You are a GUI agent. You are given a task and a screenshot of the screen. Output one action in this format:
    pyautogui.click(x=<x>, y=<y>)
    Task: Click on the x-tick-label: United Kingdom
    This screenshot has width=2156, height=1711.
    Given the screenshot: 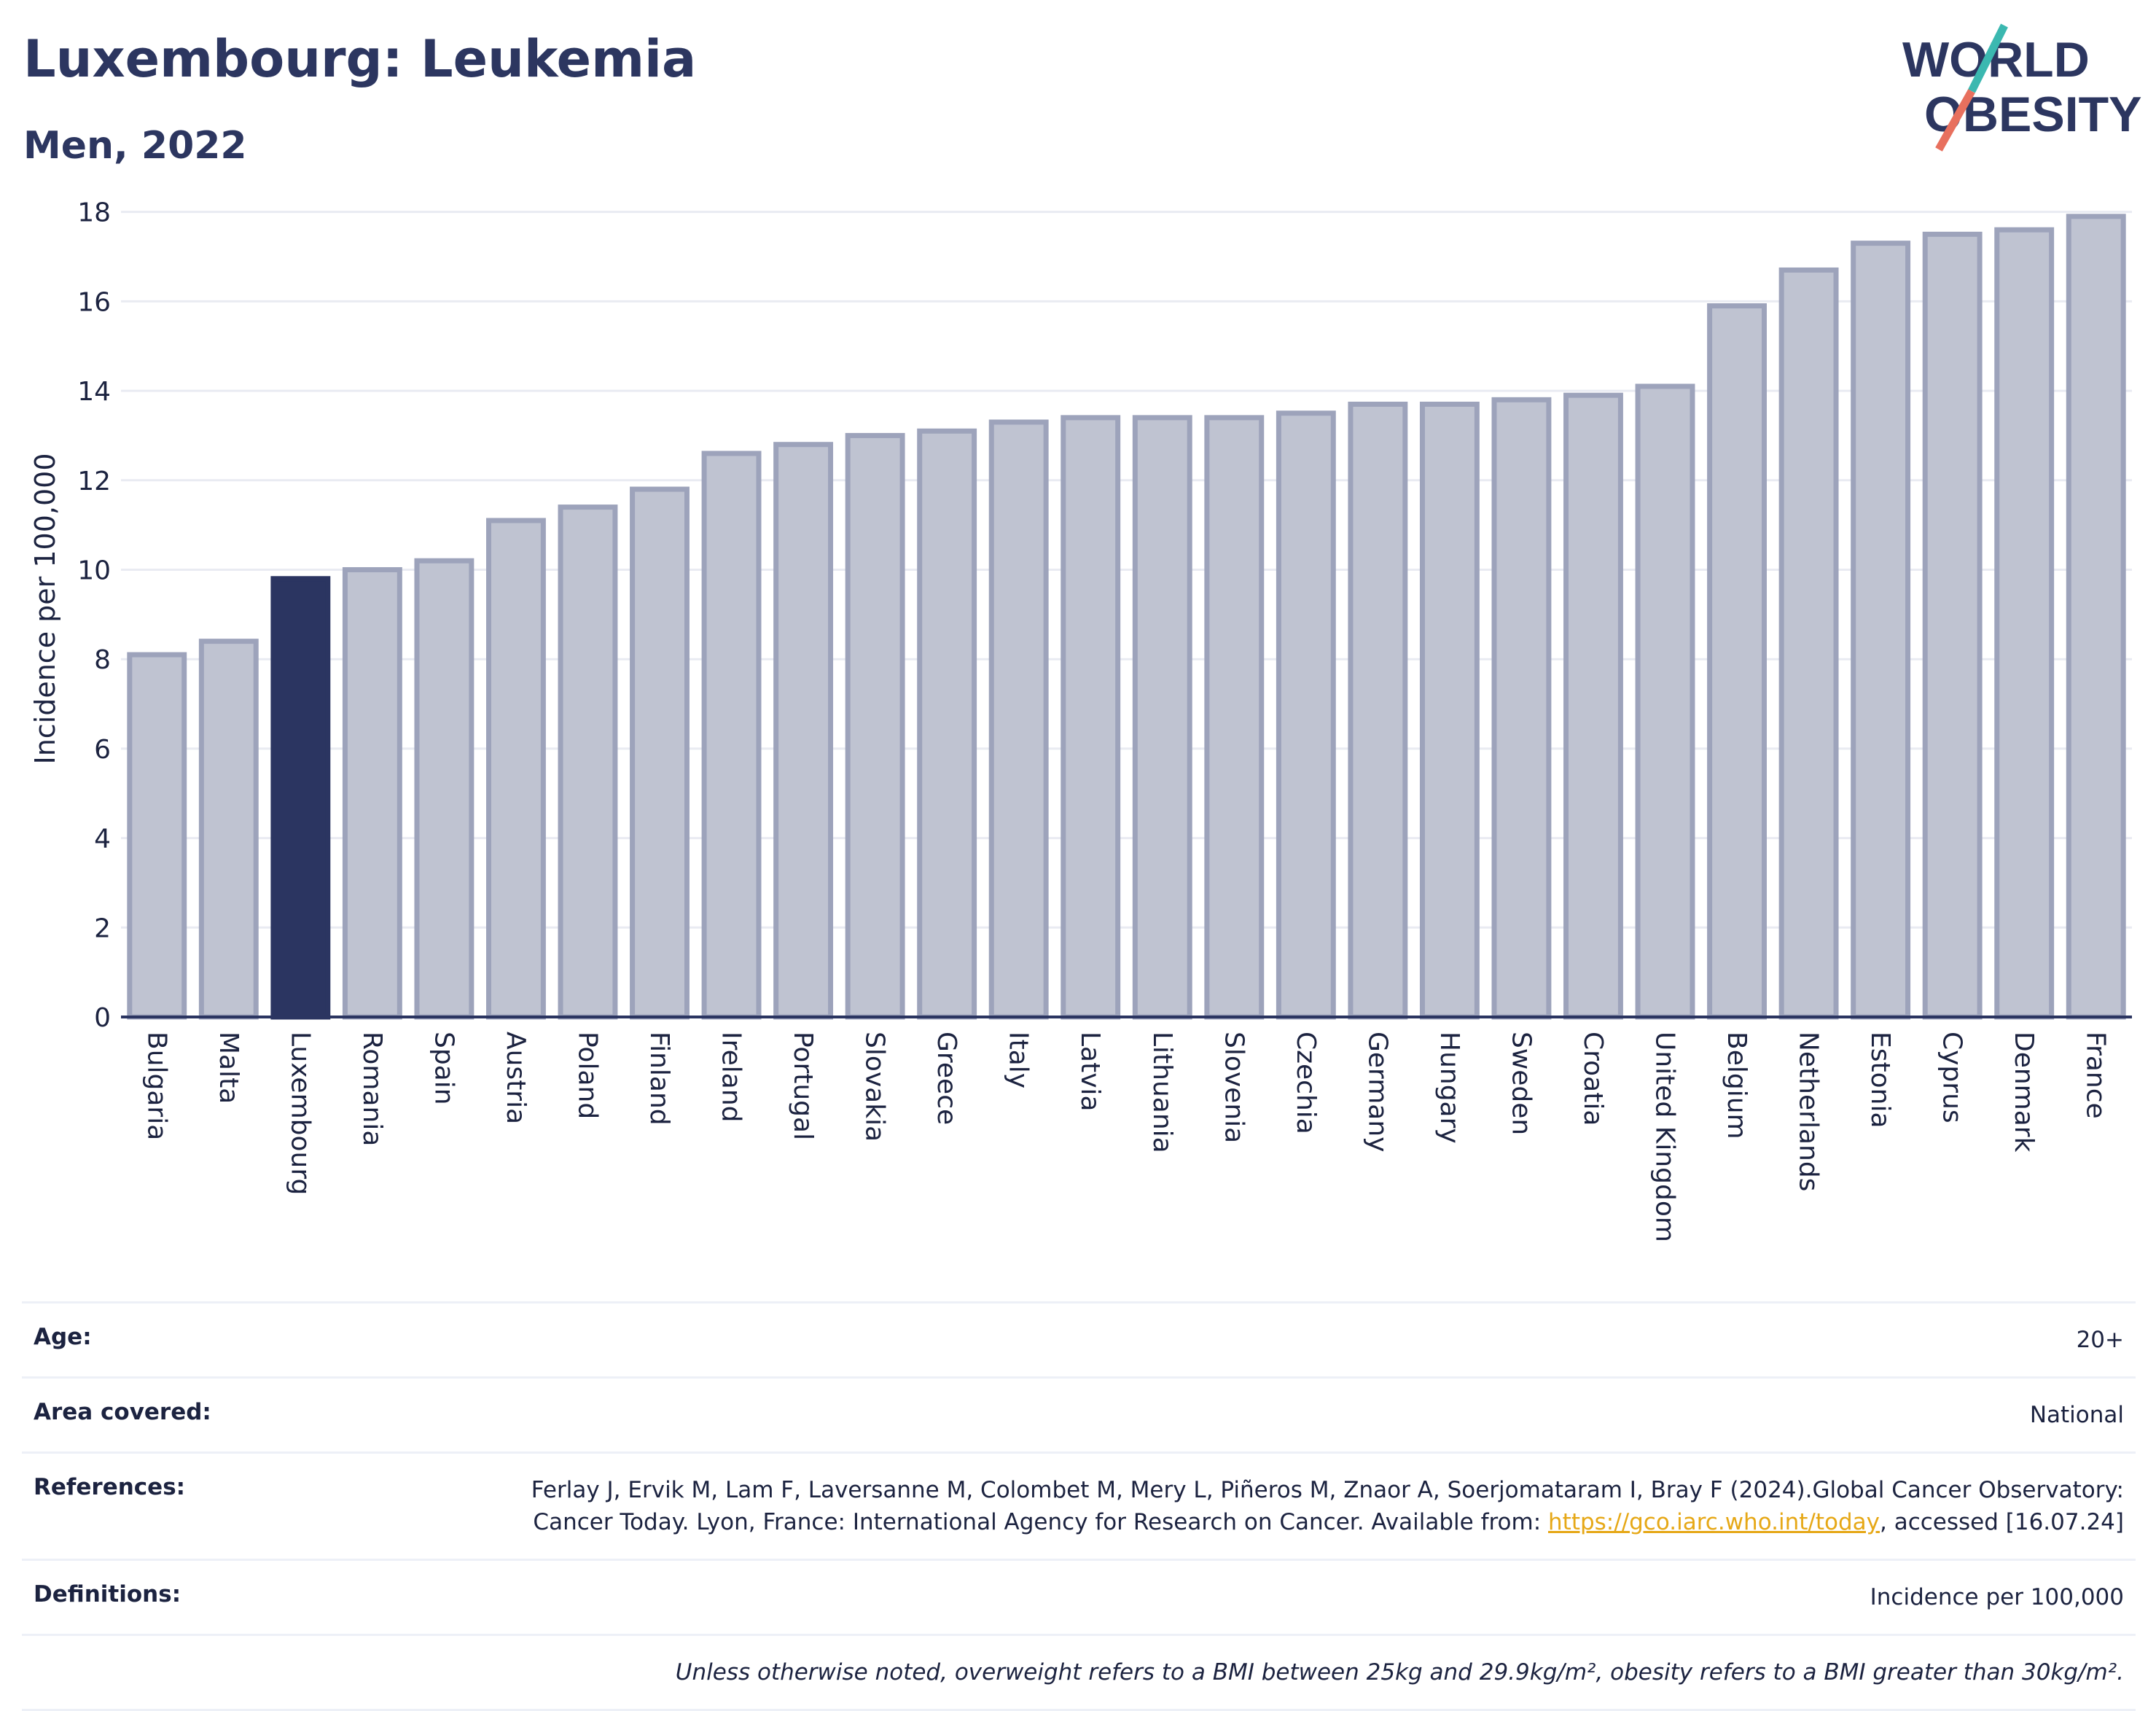 What is the action you would take?
    pyautogui.click(x=1665, y=1137)
    